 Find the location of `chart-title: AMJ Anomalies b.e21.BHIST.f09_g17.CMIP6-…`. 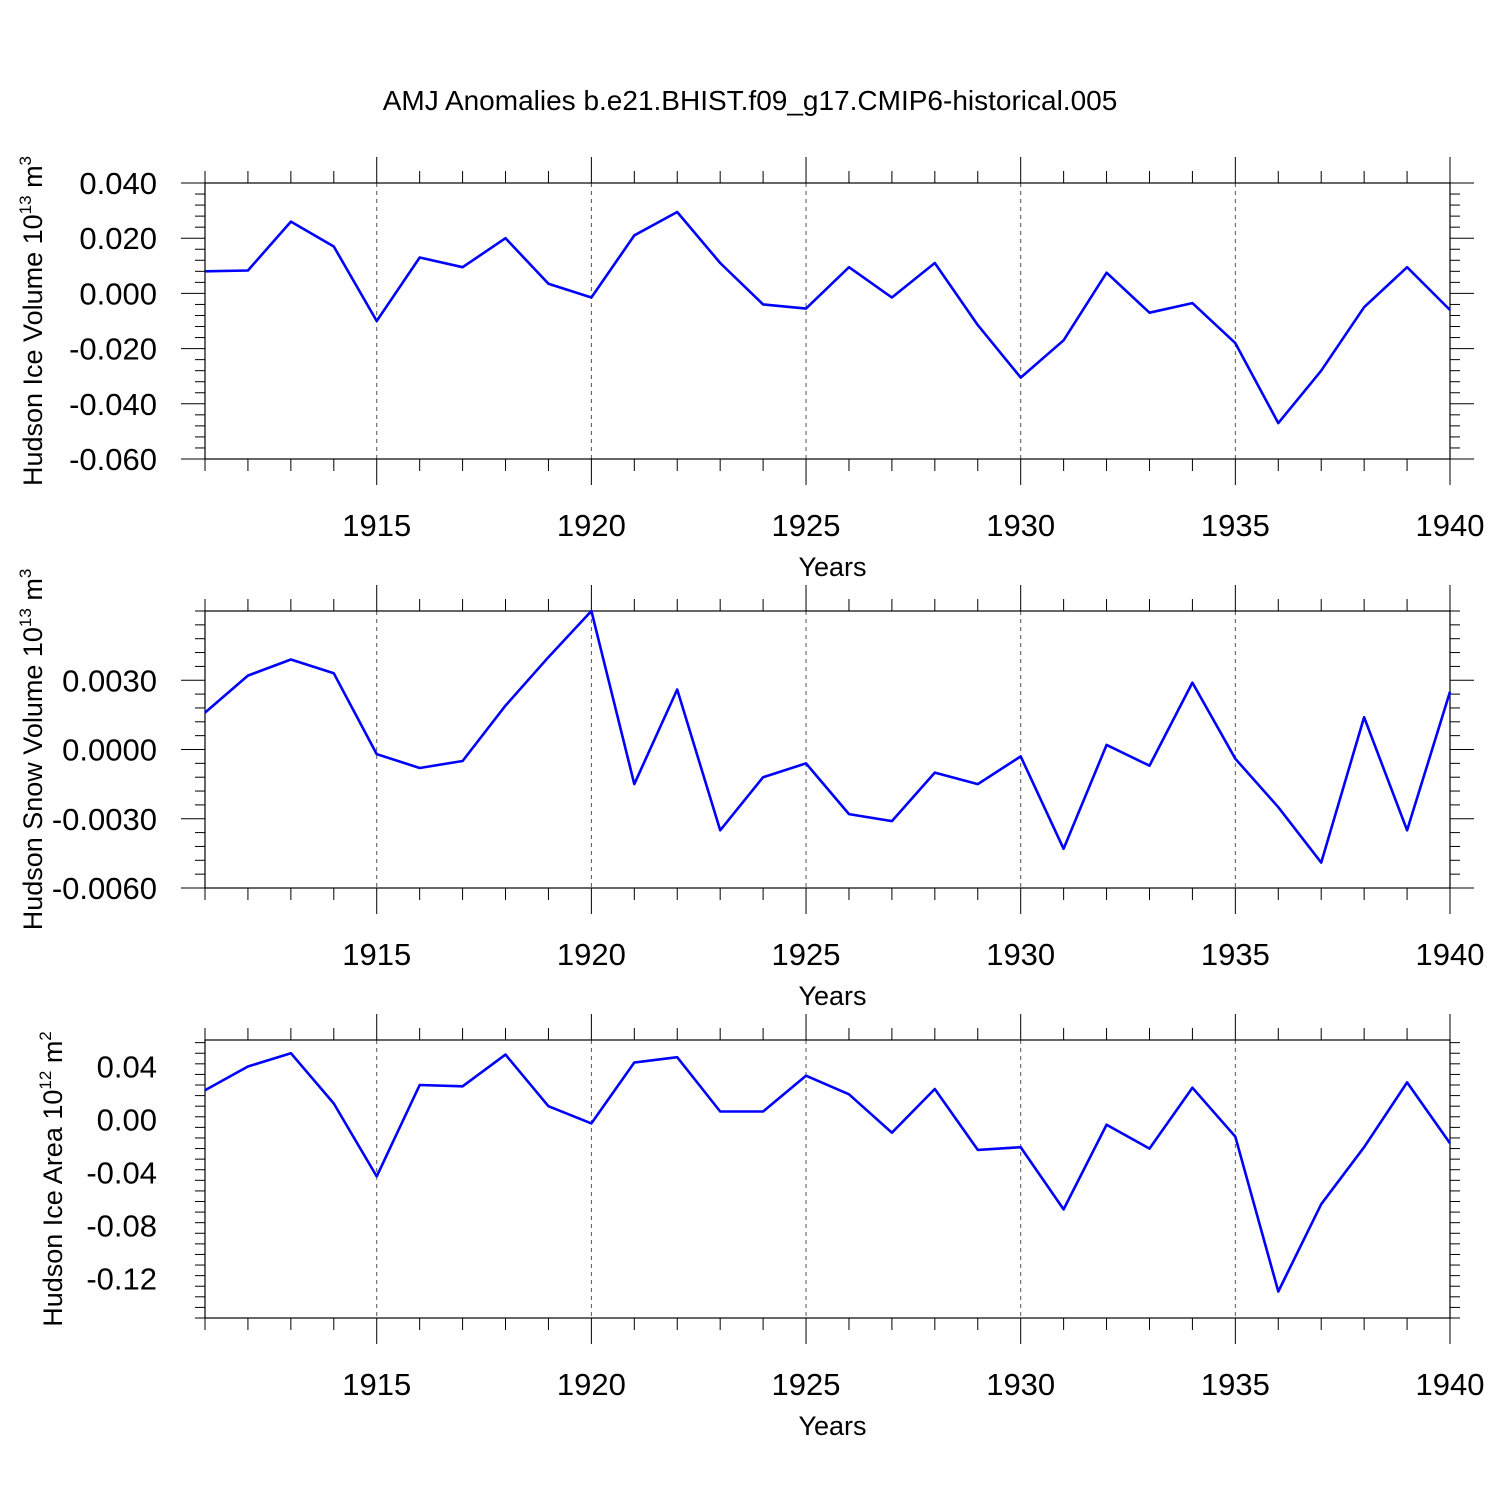

chart-title: AMJ Anomalies b.e21.BHIST.f09_g17.CMIP6-… is located at coordinates (750, 100).